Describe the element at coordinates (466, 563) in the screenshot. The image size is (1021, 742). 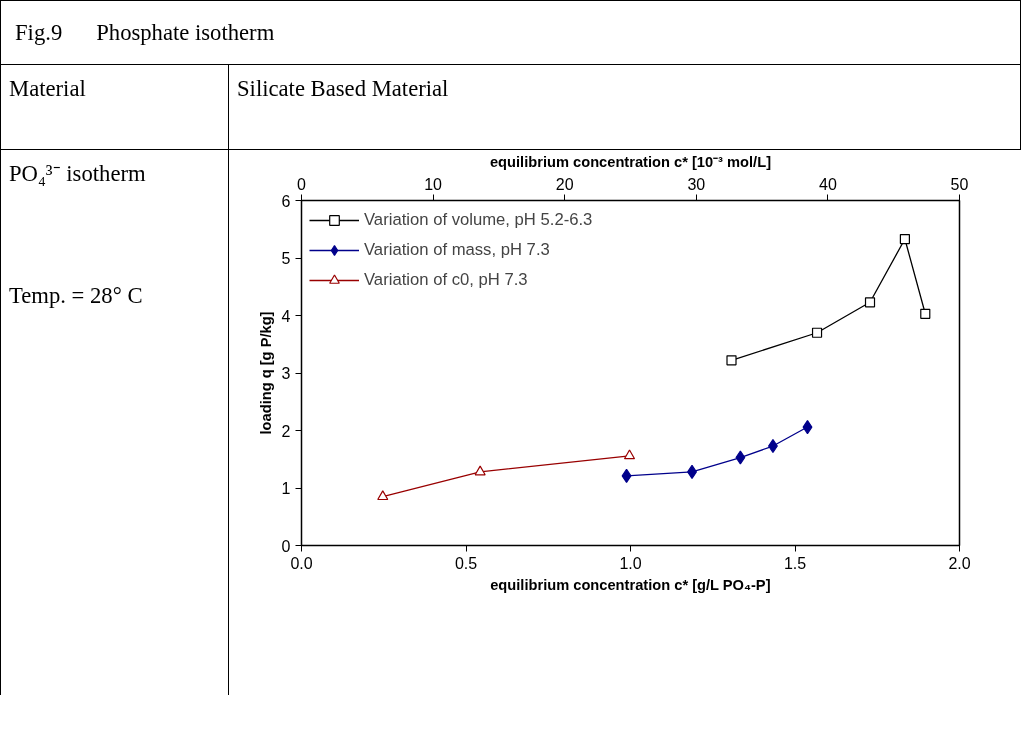
I see `x-tick-label: 0.5` at that location.